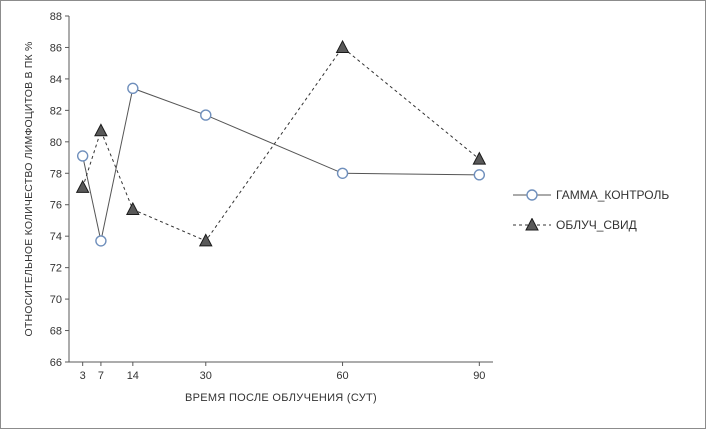 The image size is (706, 429). I want to click on legend-label-gamma-control: ГАММА_КОНТРОЛЬ, so click(613, 195).